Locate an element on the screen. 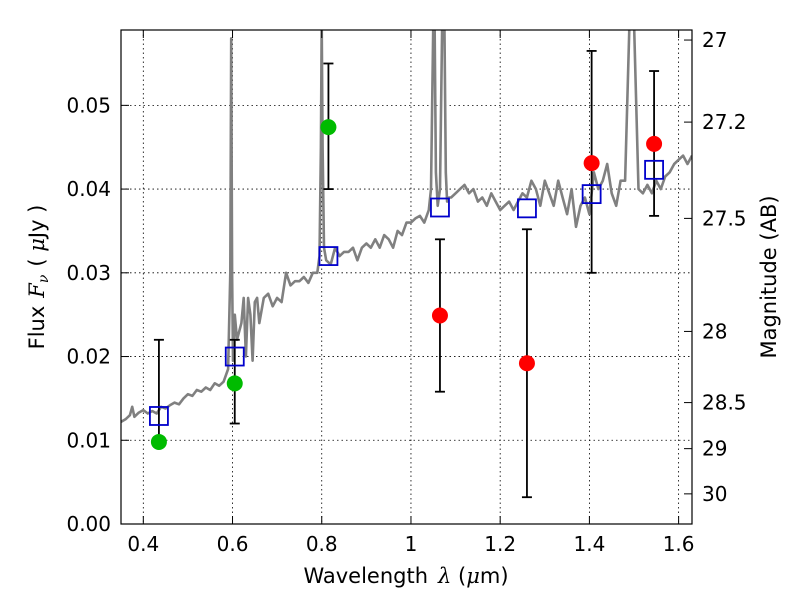 The width and height of the screenshot is (800, 600). y2-tick-label: 27.2 is located at coordinates (724, 122).